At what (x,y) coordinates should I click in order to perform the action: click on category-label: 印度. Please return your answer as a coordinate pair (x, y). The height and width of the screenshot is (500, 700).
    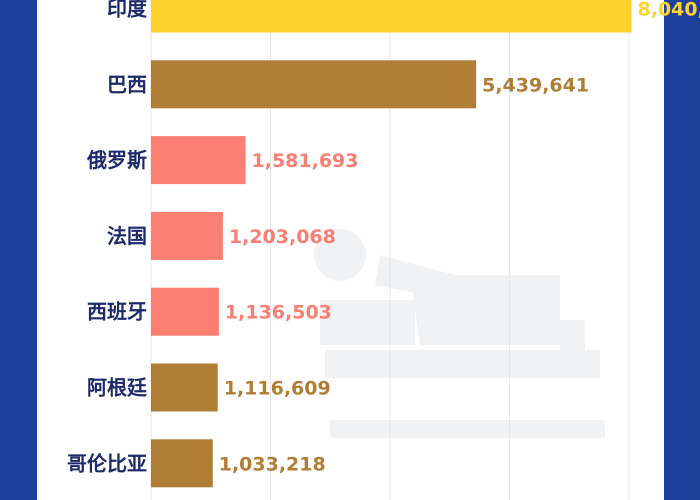
    Looking at the image, I should click on (127, 10).